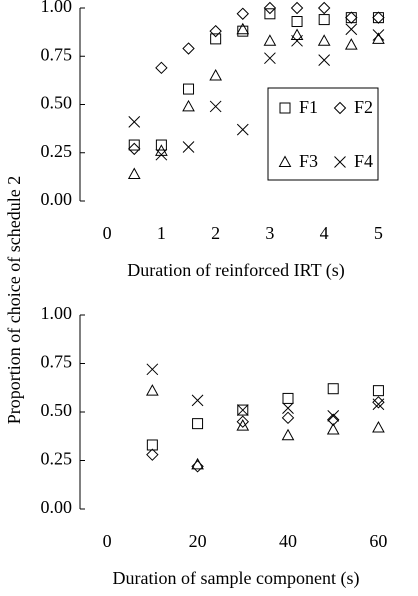 This screenshot has height=596, width=418. Describe the element at coordinates (378, 541) in the screenshot. I see `x-tick-label: 60` at that location.